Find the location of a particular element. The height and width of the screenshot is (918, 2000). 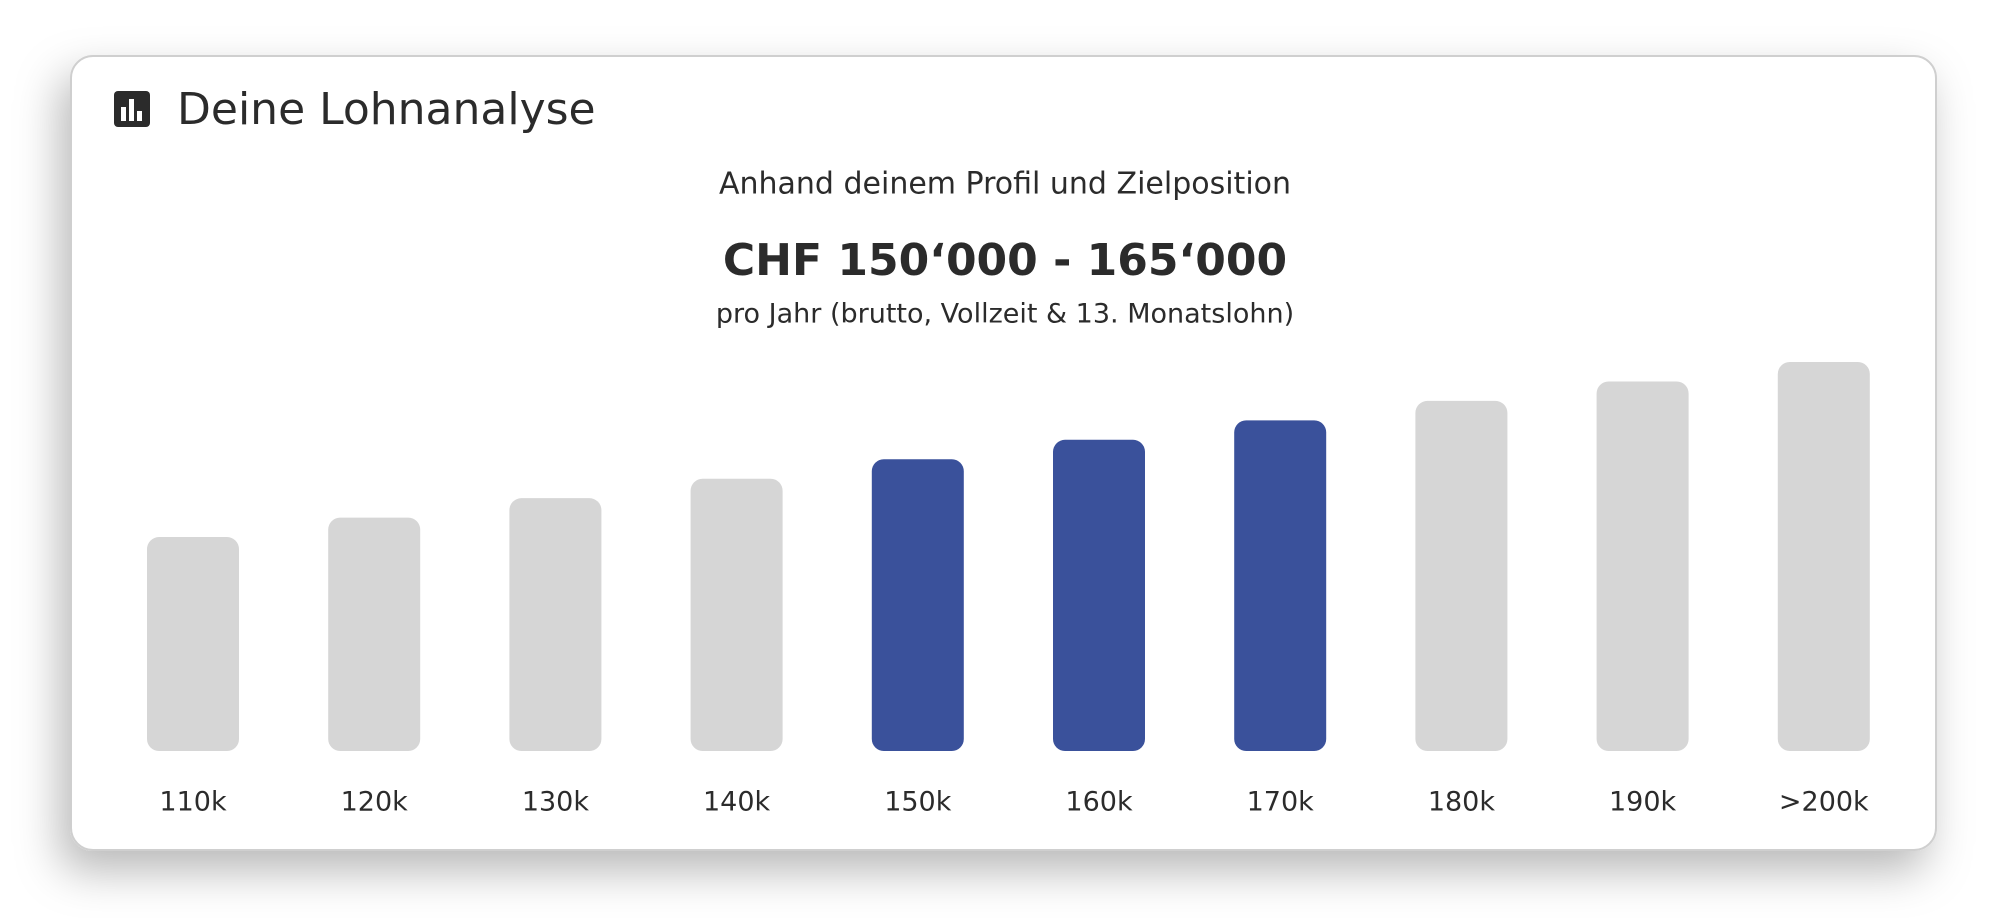

x-tick-label: 150k is located at coordinates (918, 802).